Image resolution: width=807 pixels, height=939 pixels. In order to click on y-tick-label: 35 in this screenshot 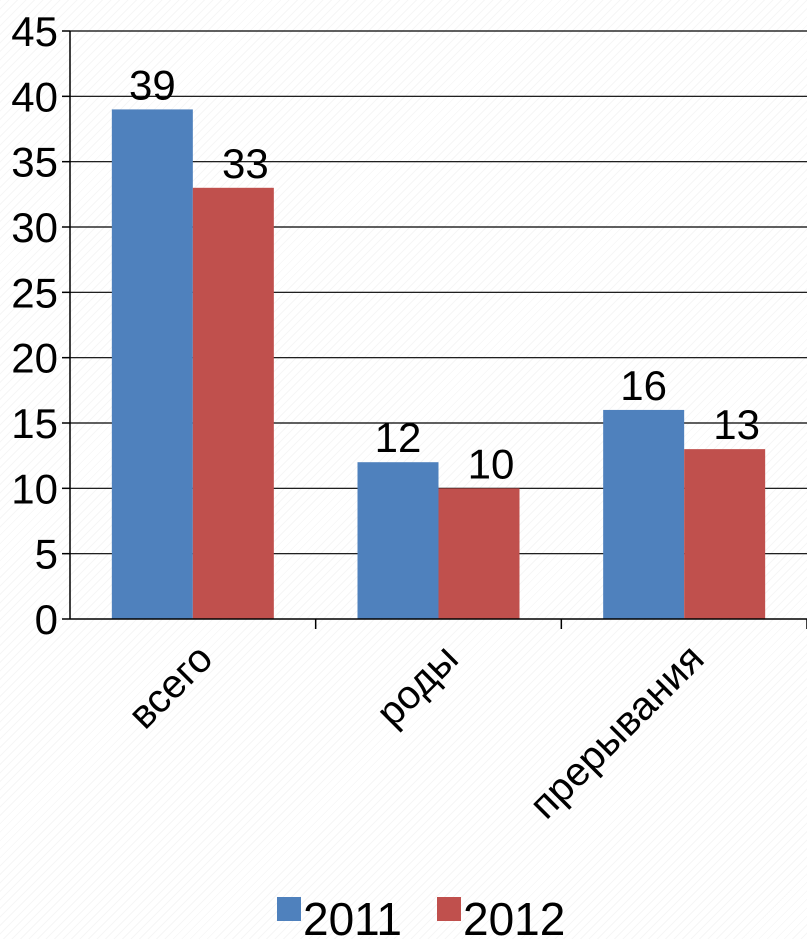, I will do `click(34, 162)`.